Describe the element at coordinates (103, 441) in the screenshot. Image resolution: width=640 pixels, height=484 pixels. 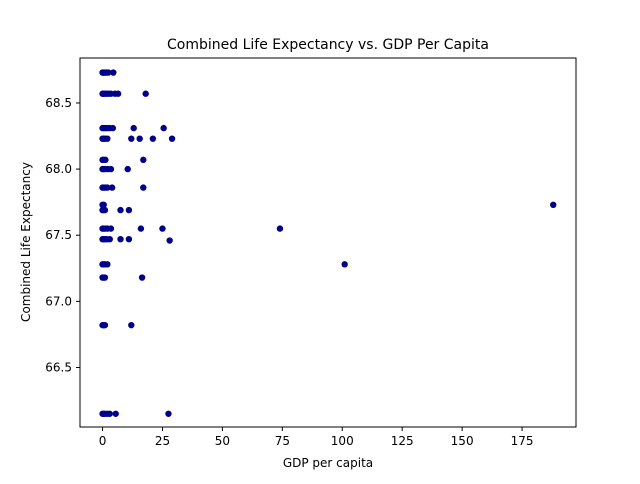
I see `x-tick-label: 0` at that location.